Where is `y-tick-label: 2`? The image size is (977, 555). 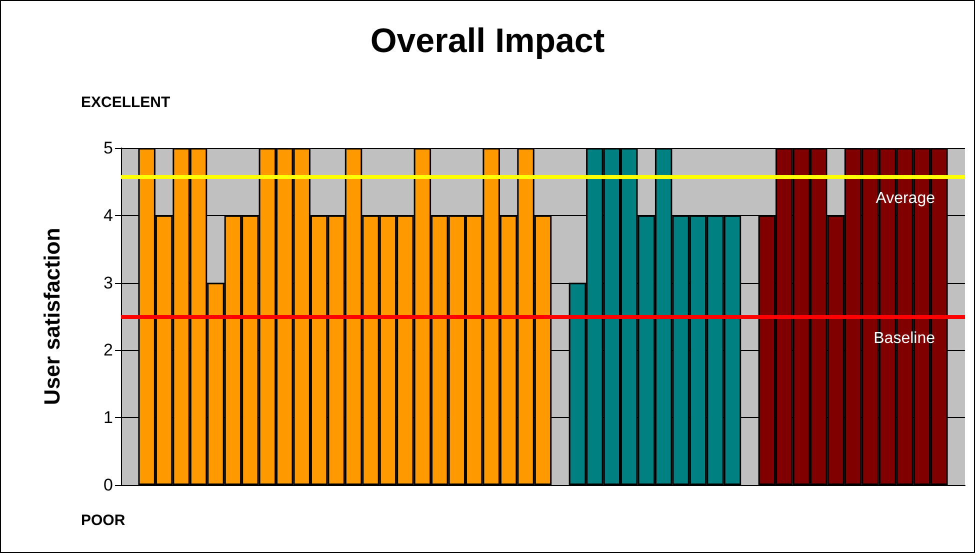
y-tick-label: 2 is located at coordinates (108, 350).